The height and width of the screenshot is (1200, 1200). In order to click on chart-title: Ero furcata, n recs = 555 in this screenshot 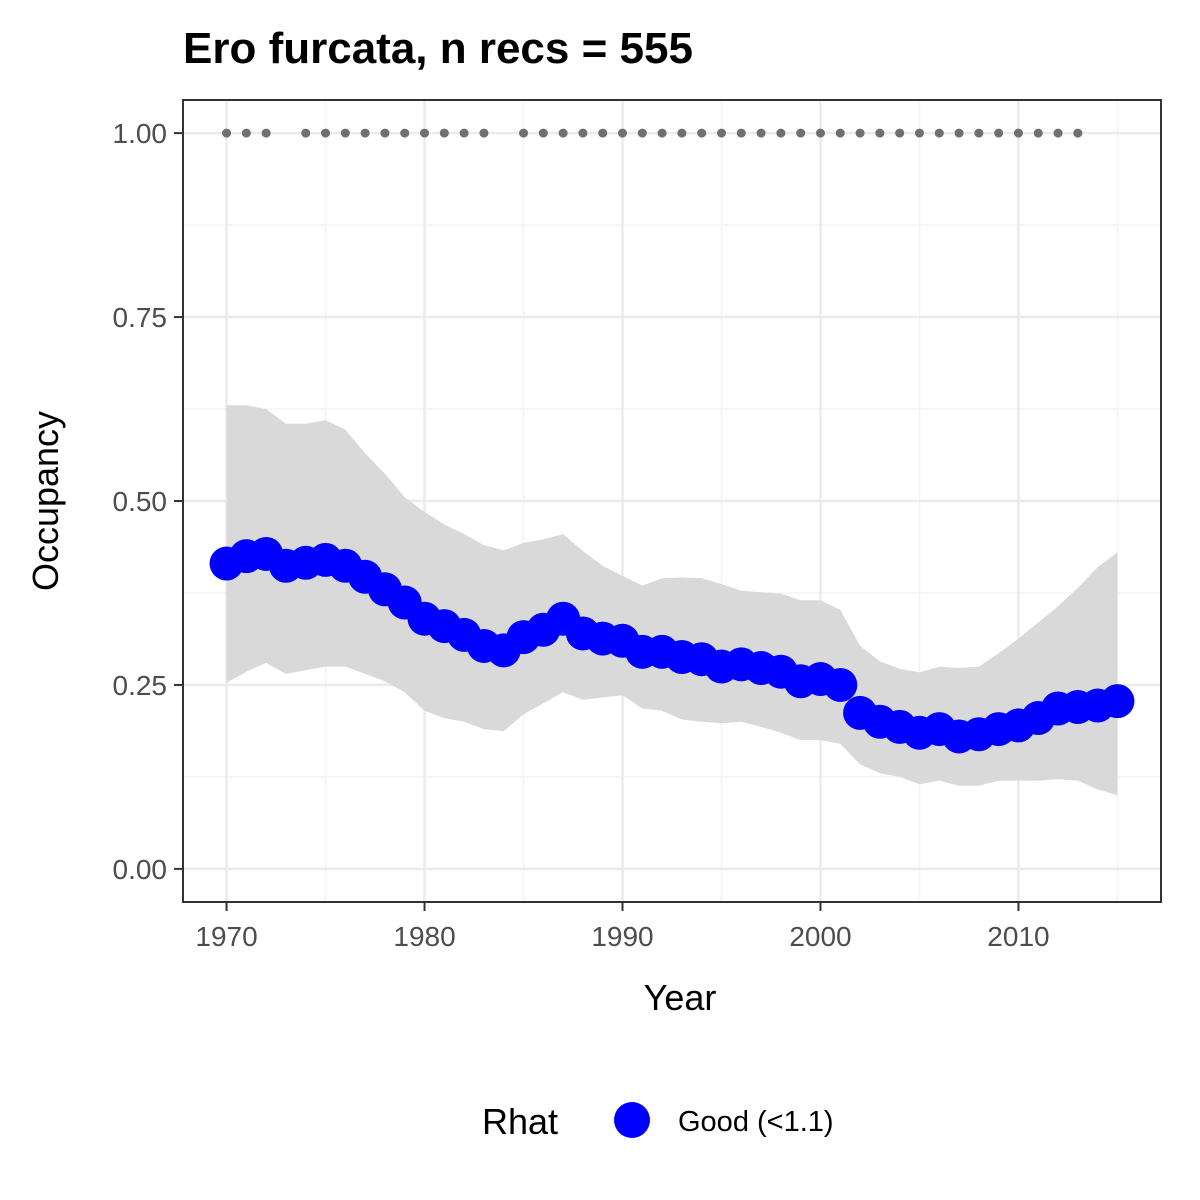, I will do `click(438, 48)`.